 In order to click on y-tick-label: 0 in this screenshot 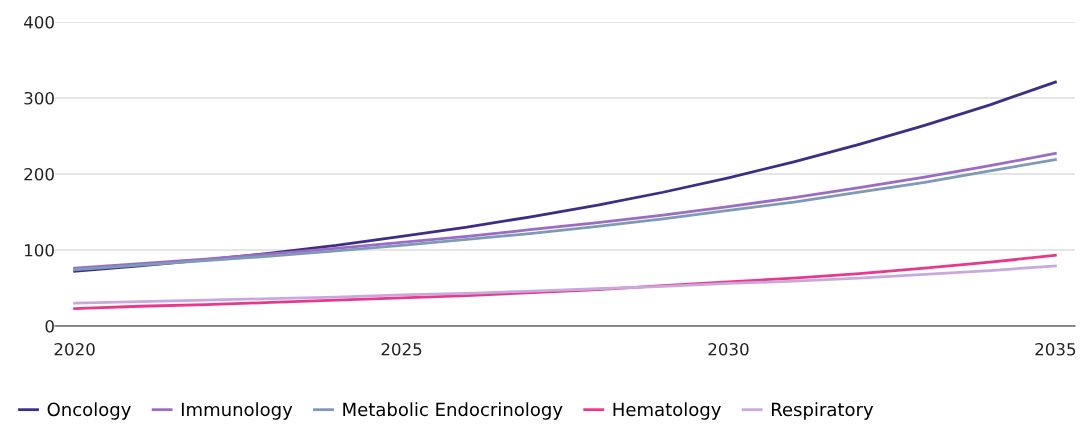, I will do `click(49, 326)`.